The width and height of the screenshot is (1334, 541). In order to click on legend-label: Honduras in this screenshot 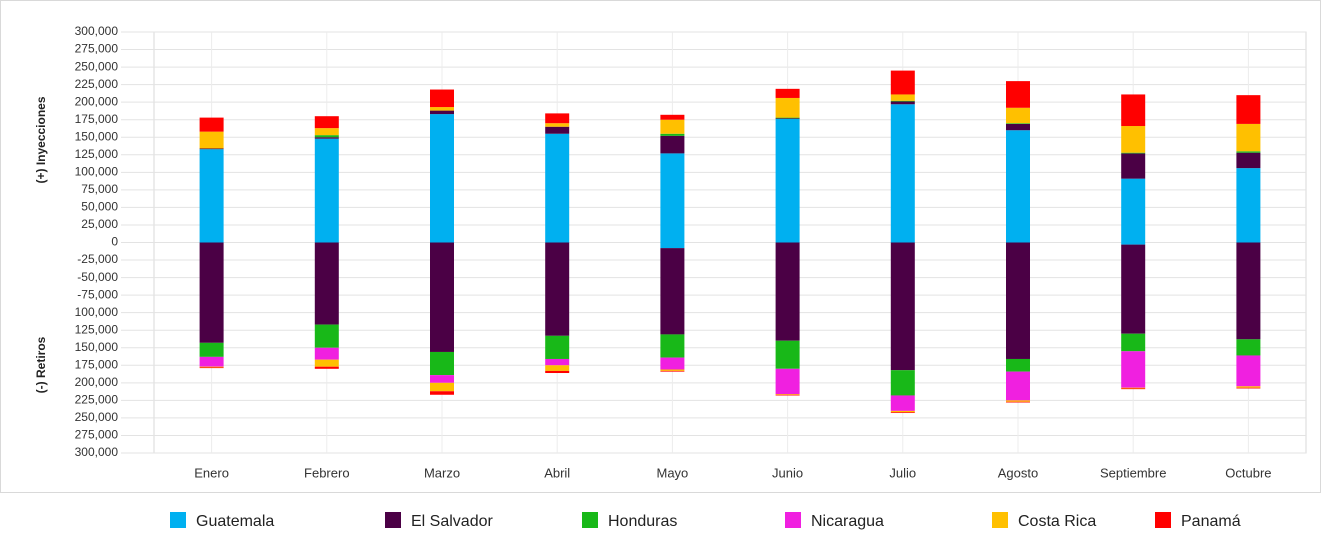, I will do `click(642, 521)`.